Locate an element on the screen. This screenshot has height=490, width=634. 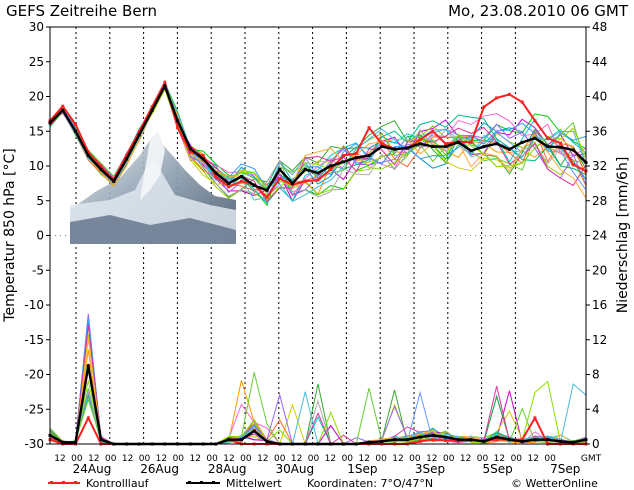
x-date-label: 7Sep is located at coordinates (565, 469).